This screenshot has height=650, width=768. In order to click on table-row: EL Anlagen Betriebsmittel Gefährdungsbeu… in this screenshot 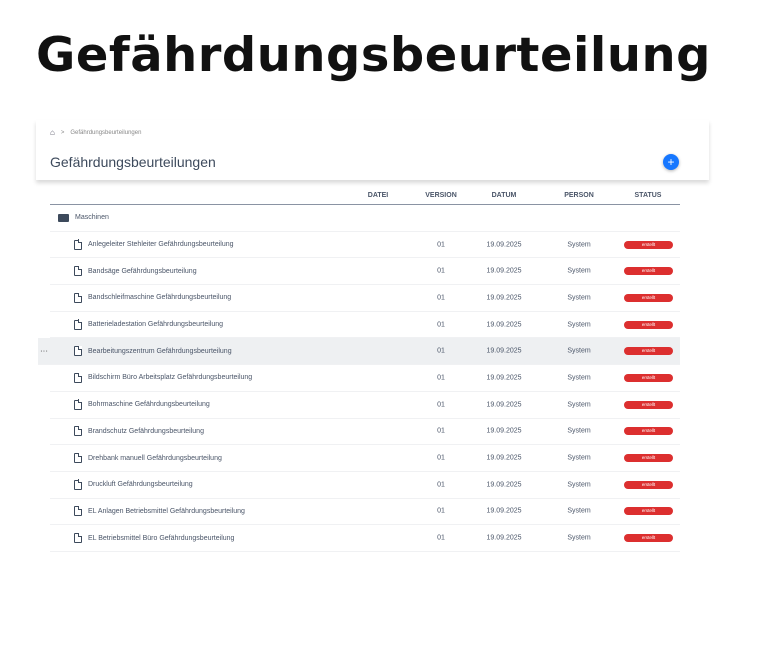, I will do `click(365, 512)`.